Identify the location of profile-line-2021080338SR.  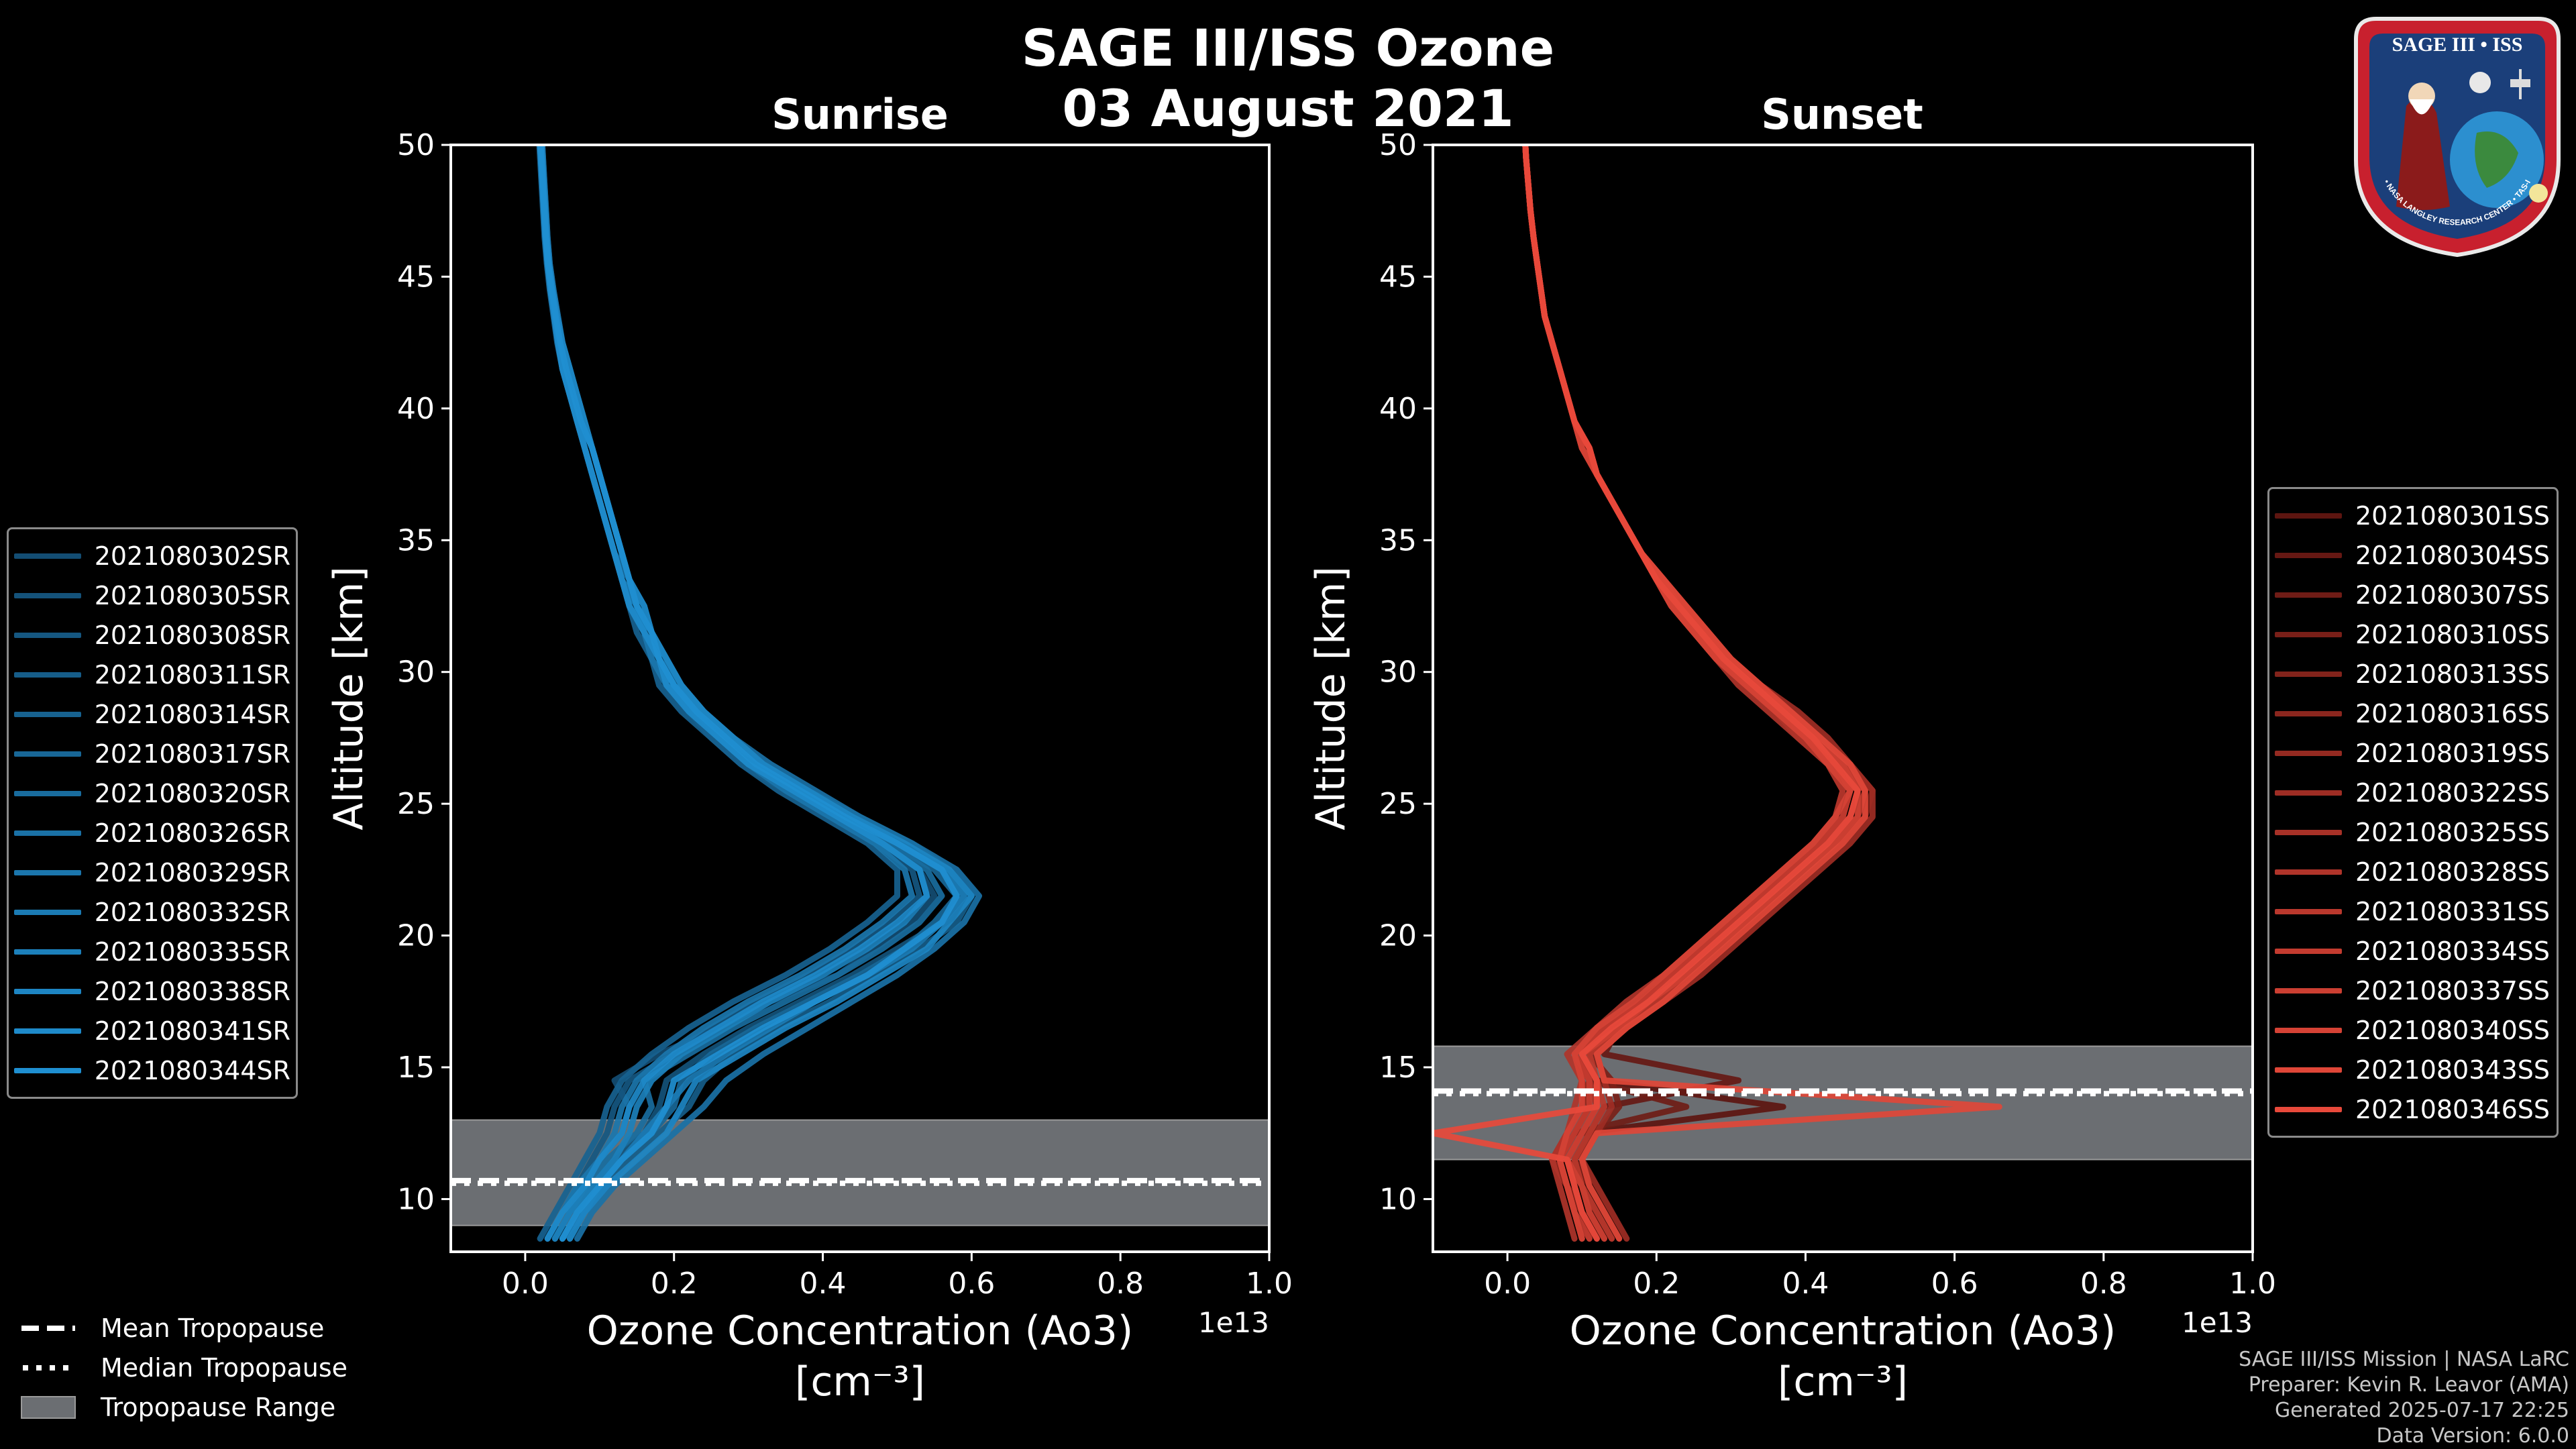
(756, 693).